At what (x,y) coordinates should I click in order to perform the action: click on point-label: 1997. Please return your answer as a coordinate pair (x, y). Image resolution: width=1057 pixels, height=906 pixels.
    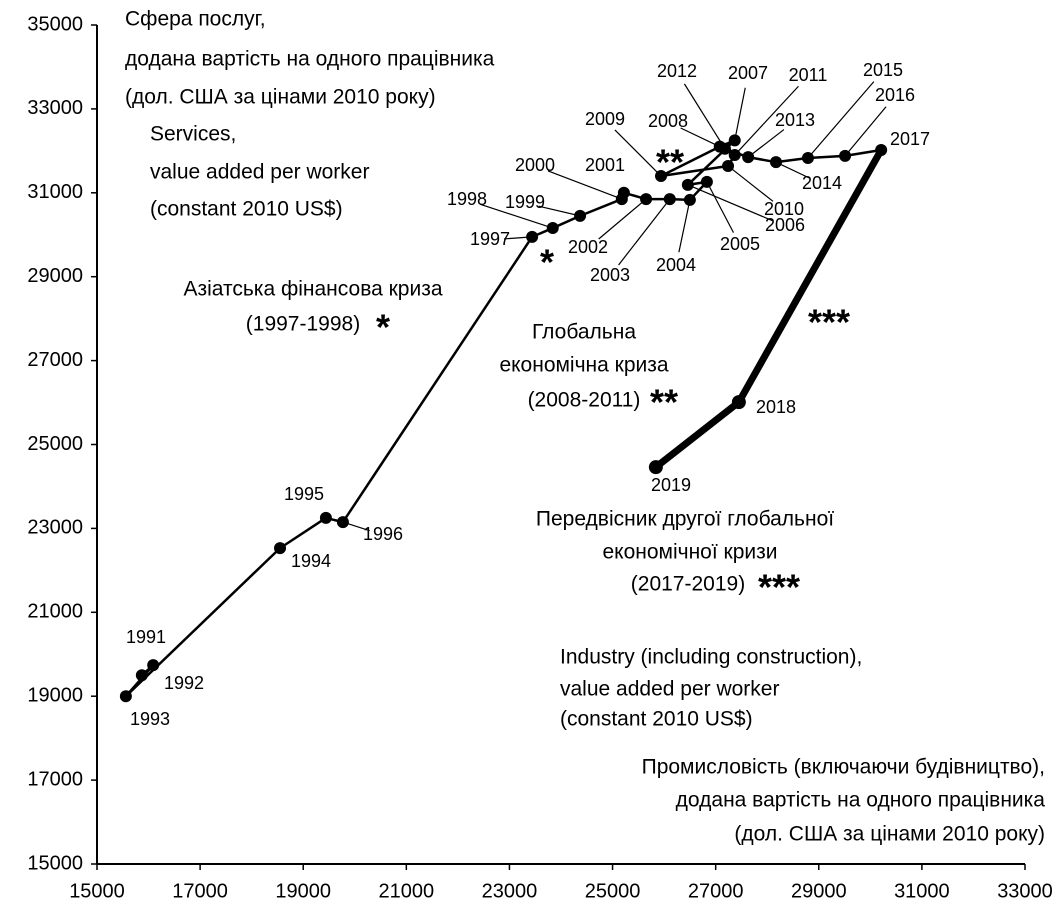
    Looking at the image, I should click on (490, 239).